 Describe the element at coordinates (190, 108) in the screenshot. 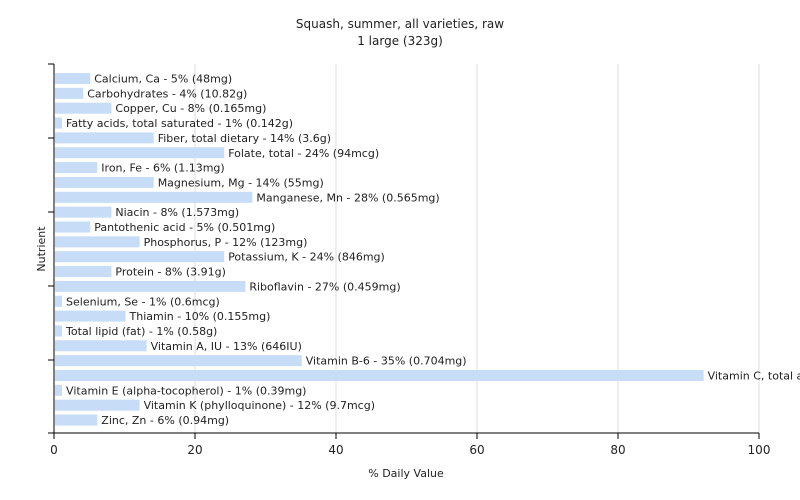

I see `bar-data-label: Copper, Cu - 8% (0.165mg)` at that location.